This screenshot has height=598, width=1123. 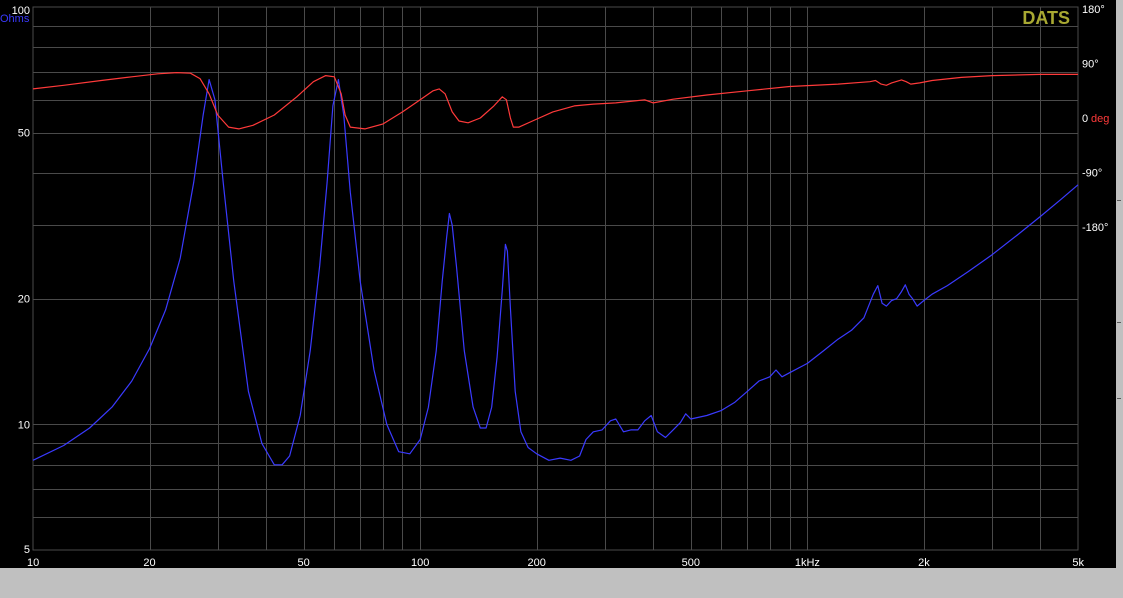 I want to click on y-right-tick-label: 180°, so click(x=1093, y=10).